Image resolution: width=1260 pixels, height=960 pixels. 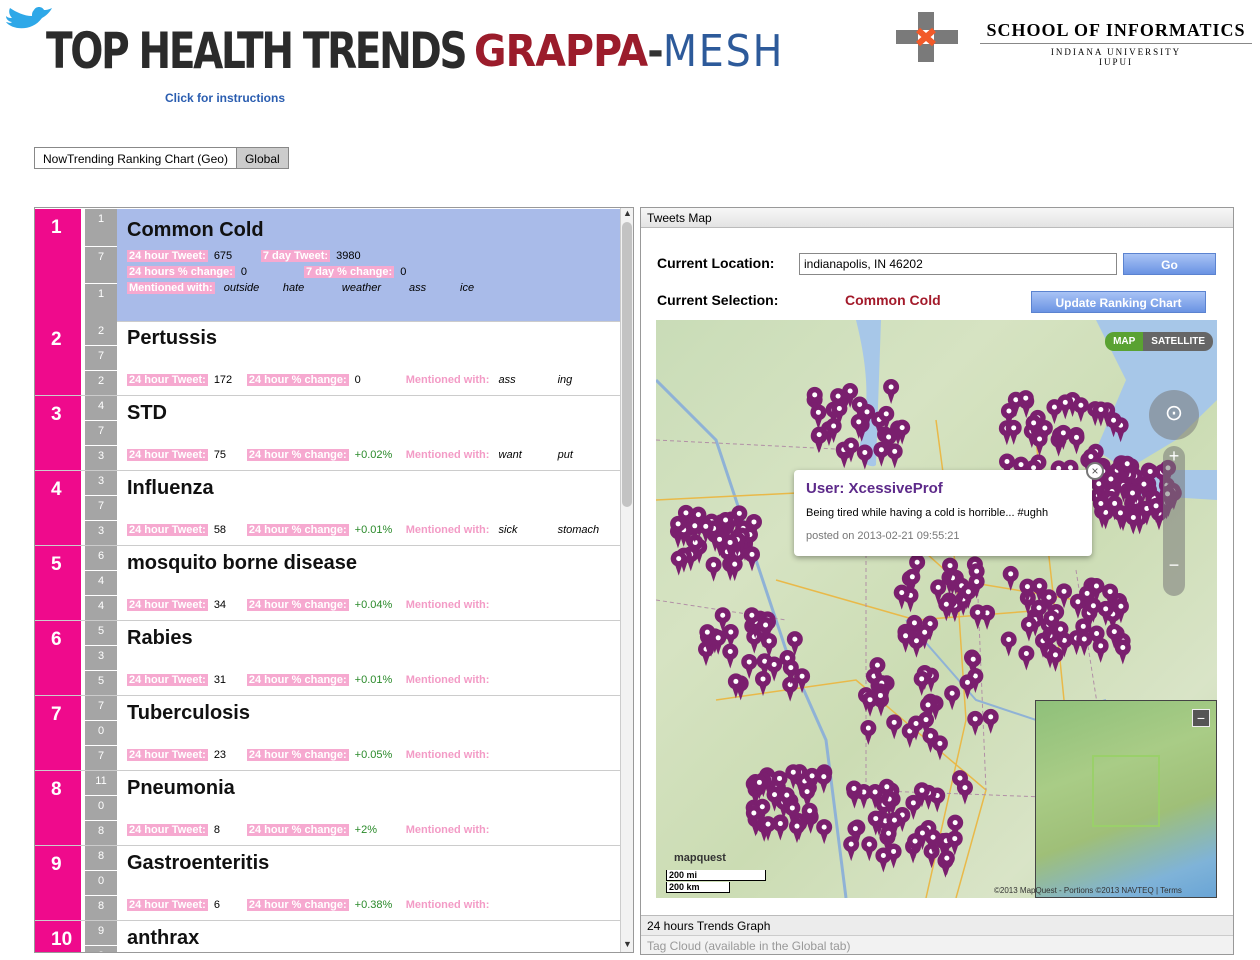 What do you see at coordinates (874, 488) in the screenshot?
I see `popup-user: User: XcessiveProf` at bounding box center [874, 488].